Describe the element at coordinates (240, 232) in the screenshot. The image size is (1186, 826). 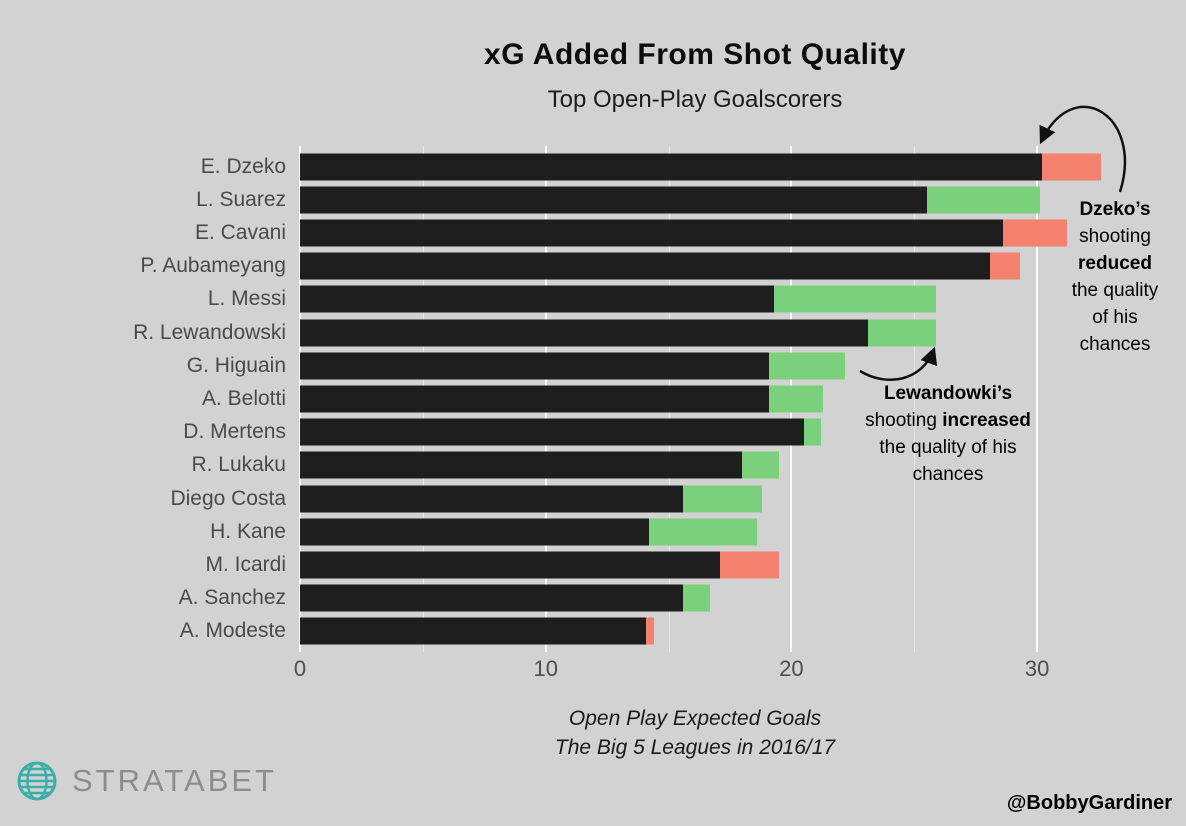
I see `player-label: E. Cavani` at that location.